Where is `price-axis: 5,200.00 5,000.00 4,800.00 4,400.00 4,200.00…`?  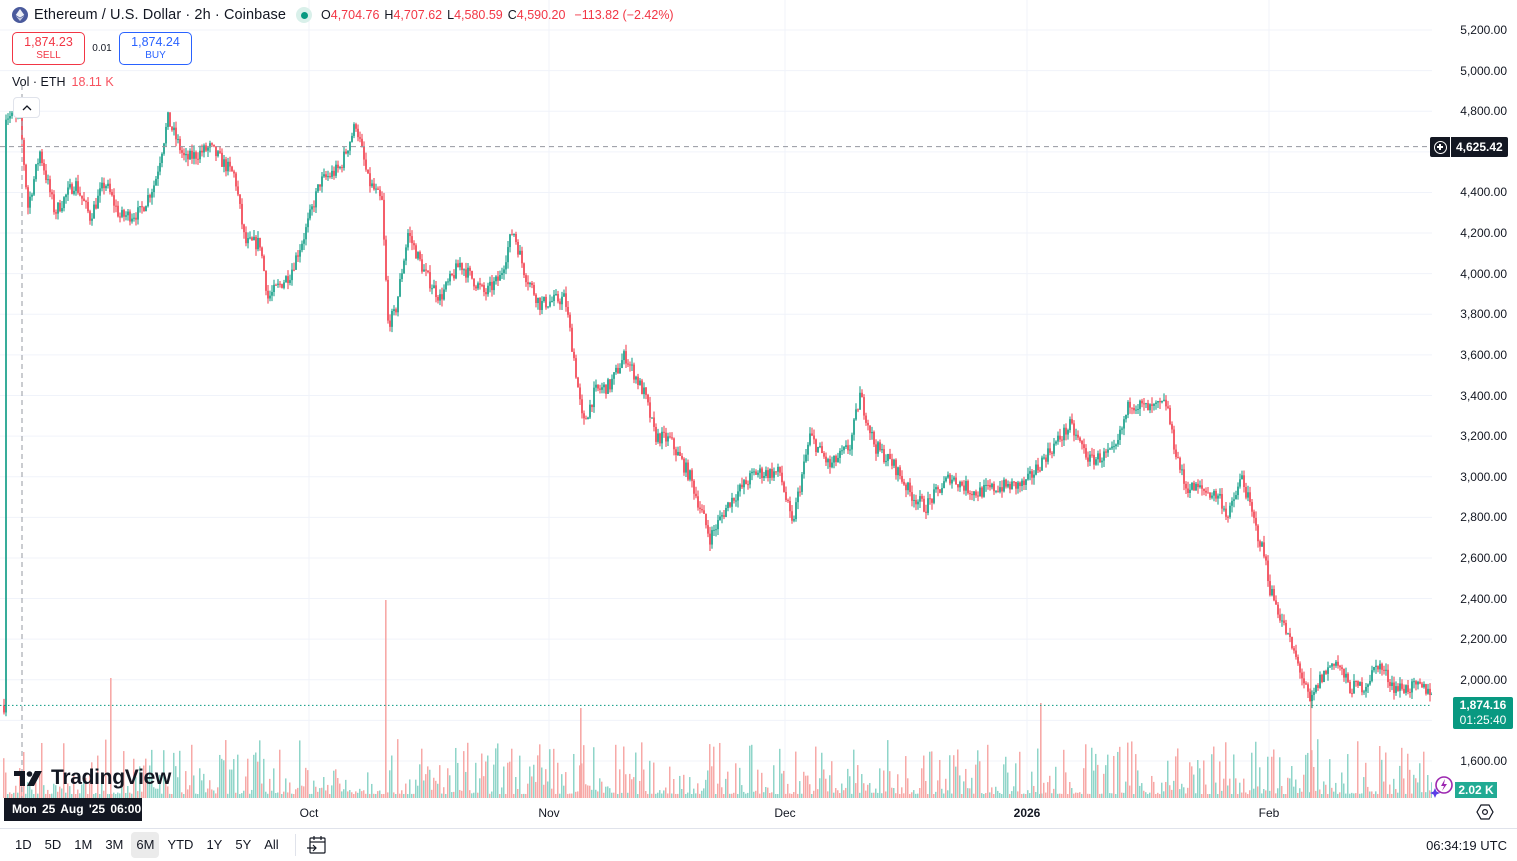 price-axis: 5,200.00 5,000.00 4,800.00 4,400.00 4,200.00… is located at coordinates (1474, 399).